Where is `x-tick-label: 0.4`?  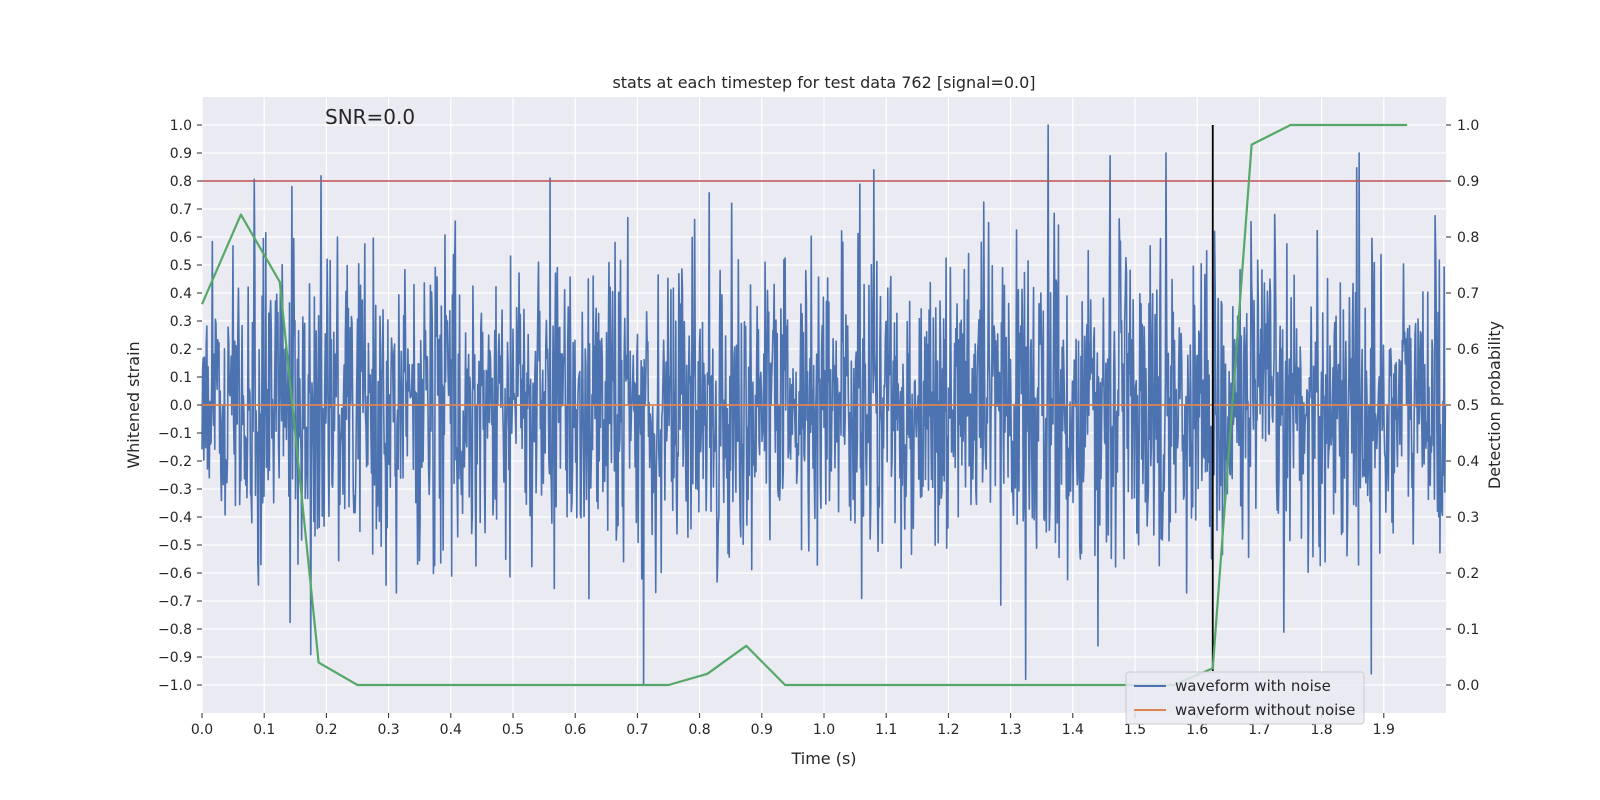
x-tick-label: 0.4 is located at coordinates (451, 730).